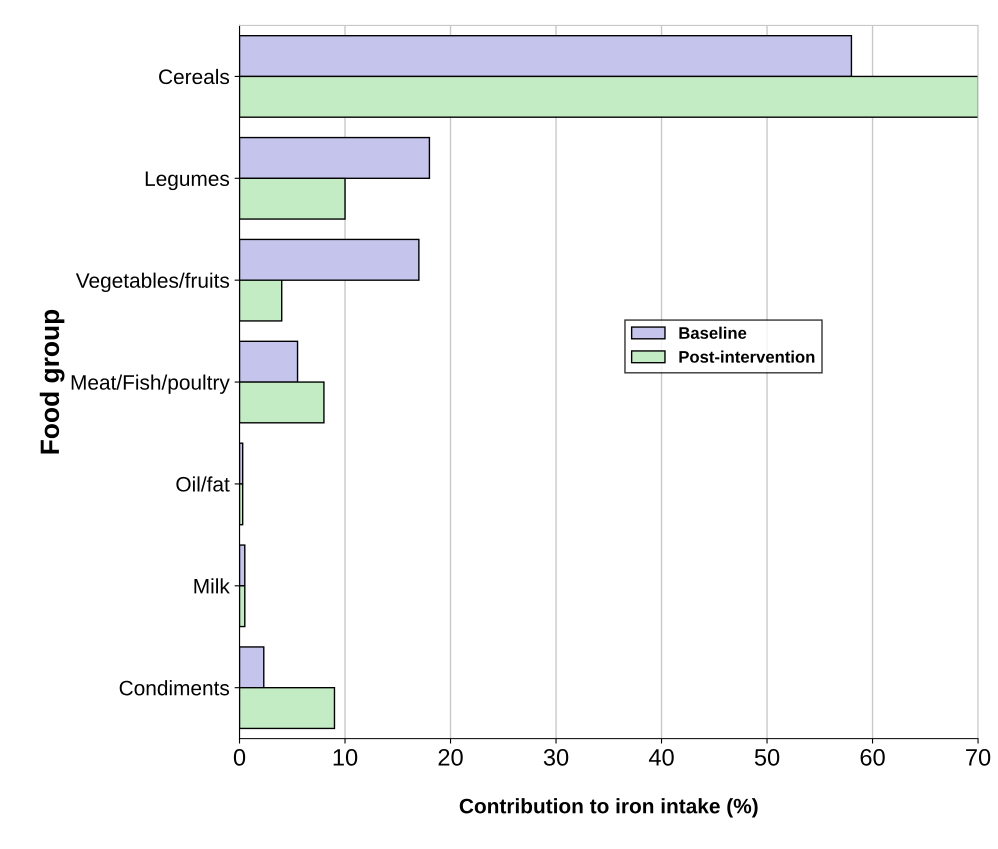 This screenshot has height=849, width=998. Describe the element at coordinates (450, 757) in the screenshot. I see `x-tick-label: 20` at that location.